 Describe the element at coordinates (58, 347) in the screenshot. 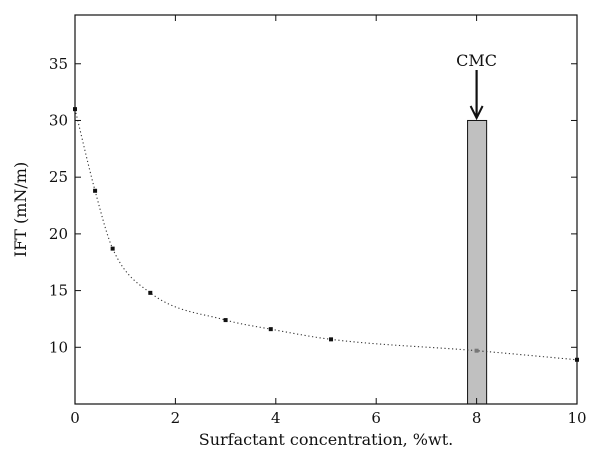

I see `y-tick-label: 10` at that location.